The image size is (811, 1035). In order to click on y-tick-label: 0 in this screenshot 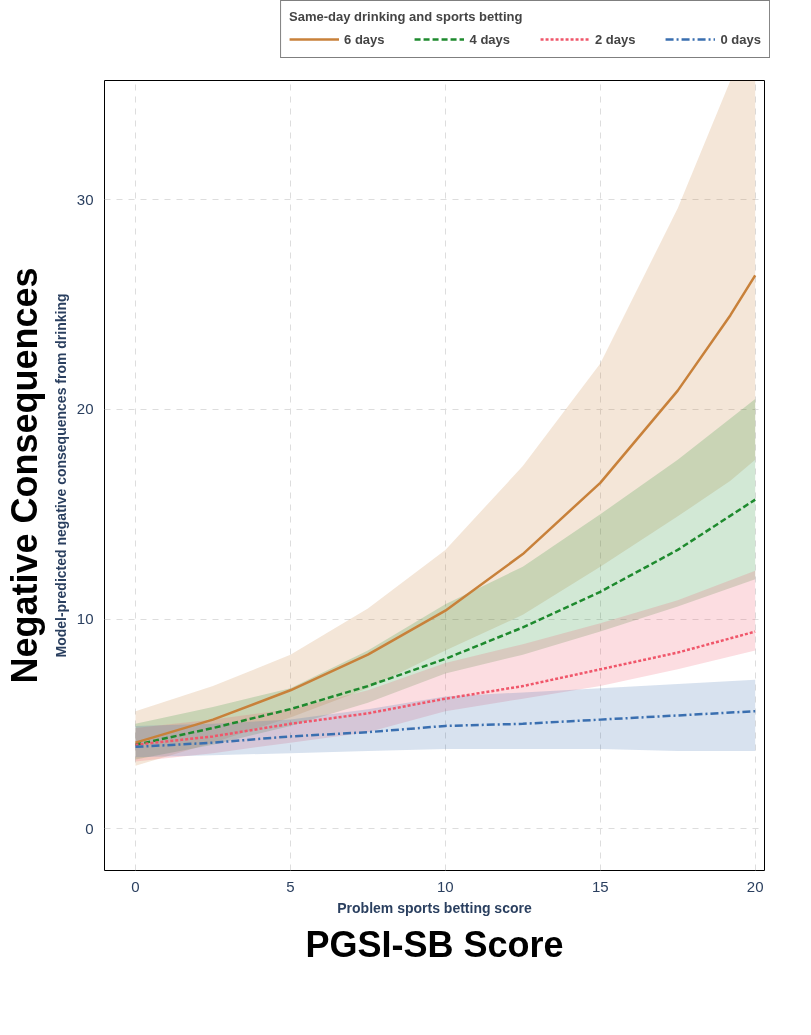, I will do `click(89, 828)`.